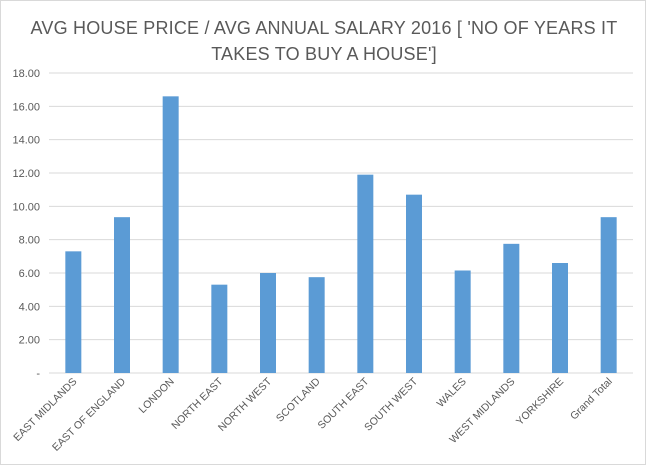  What do you see at coordinates (26, 141) in the screenshot?
I see `y-tick-label: 14.00` at bounding box center [26, 141].